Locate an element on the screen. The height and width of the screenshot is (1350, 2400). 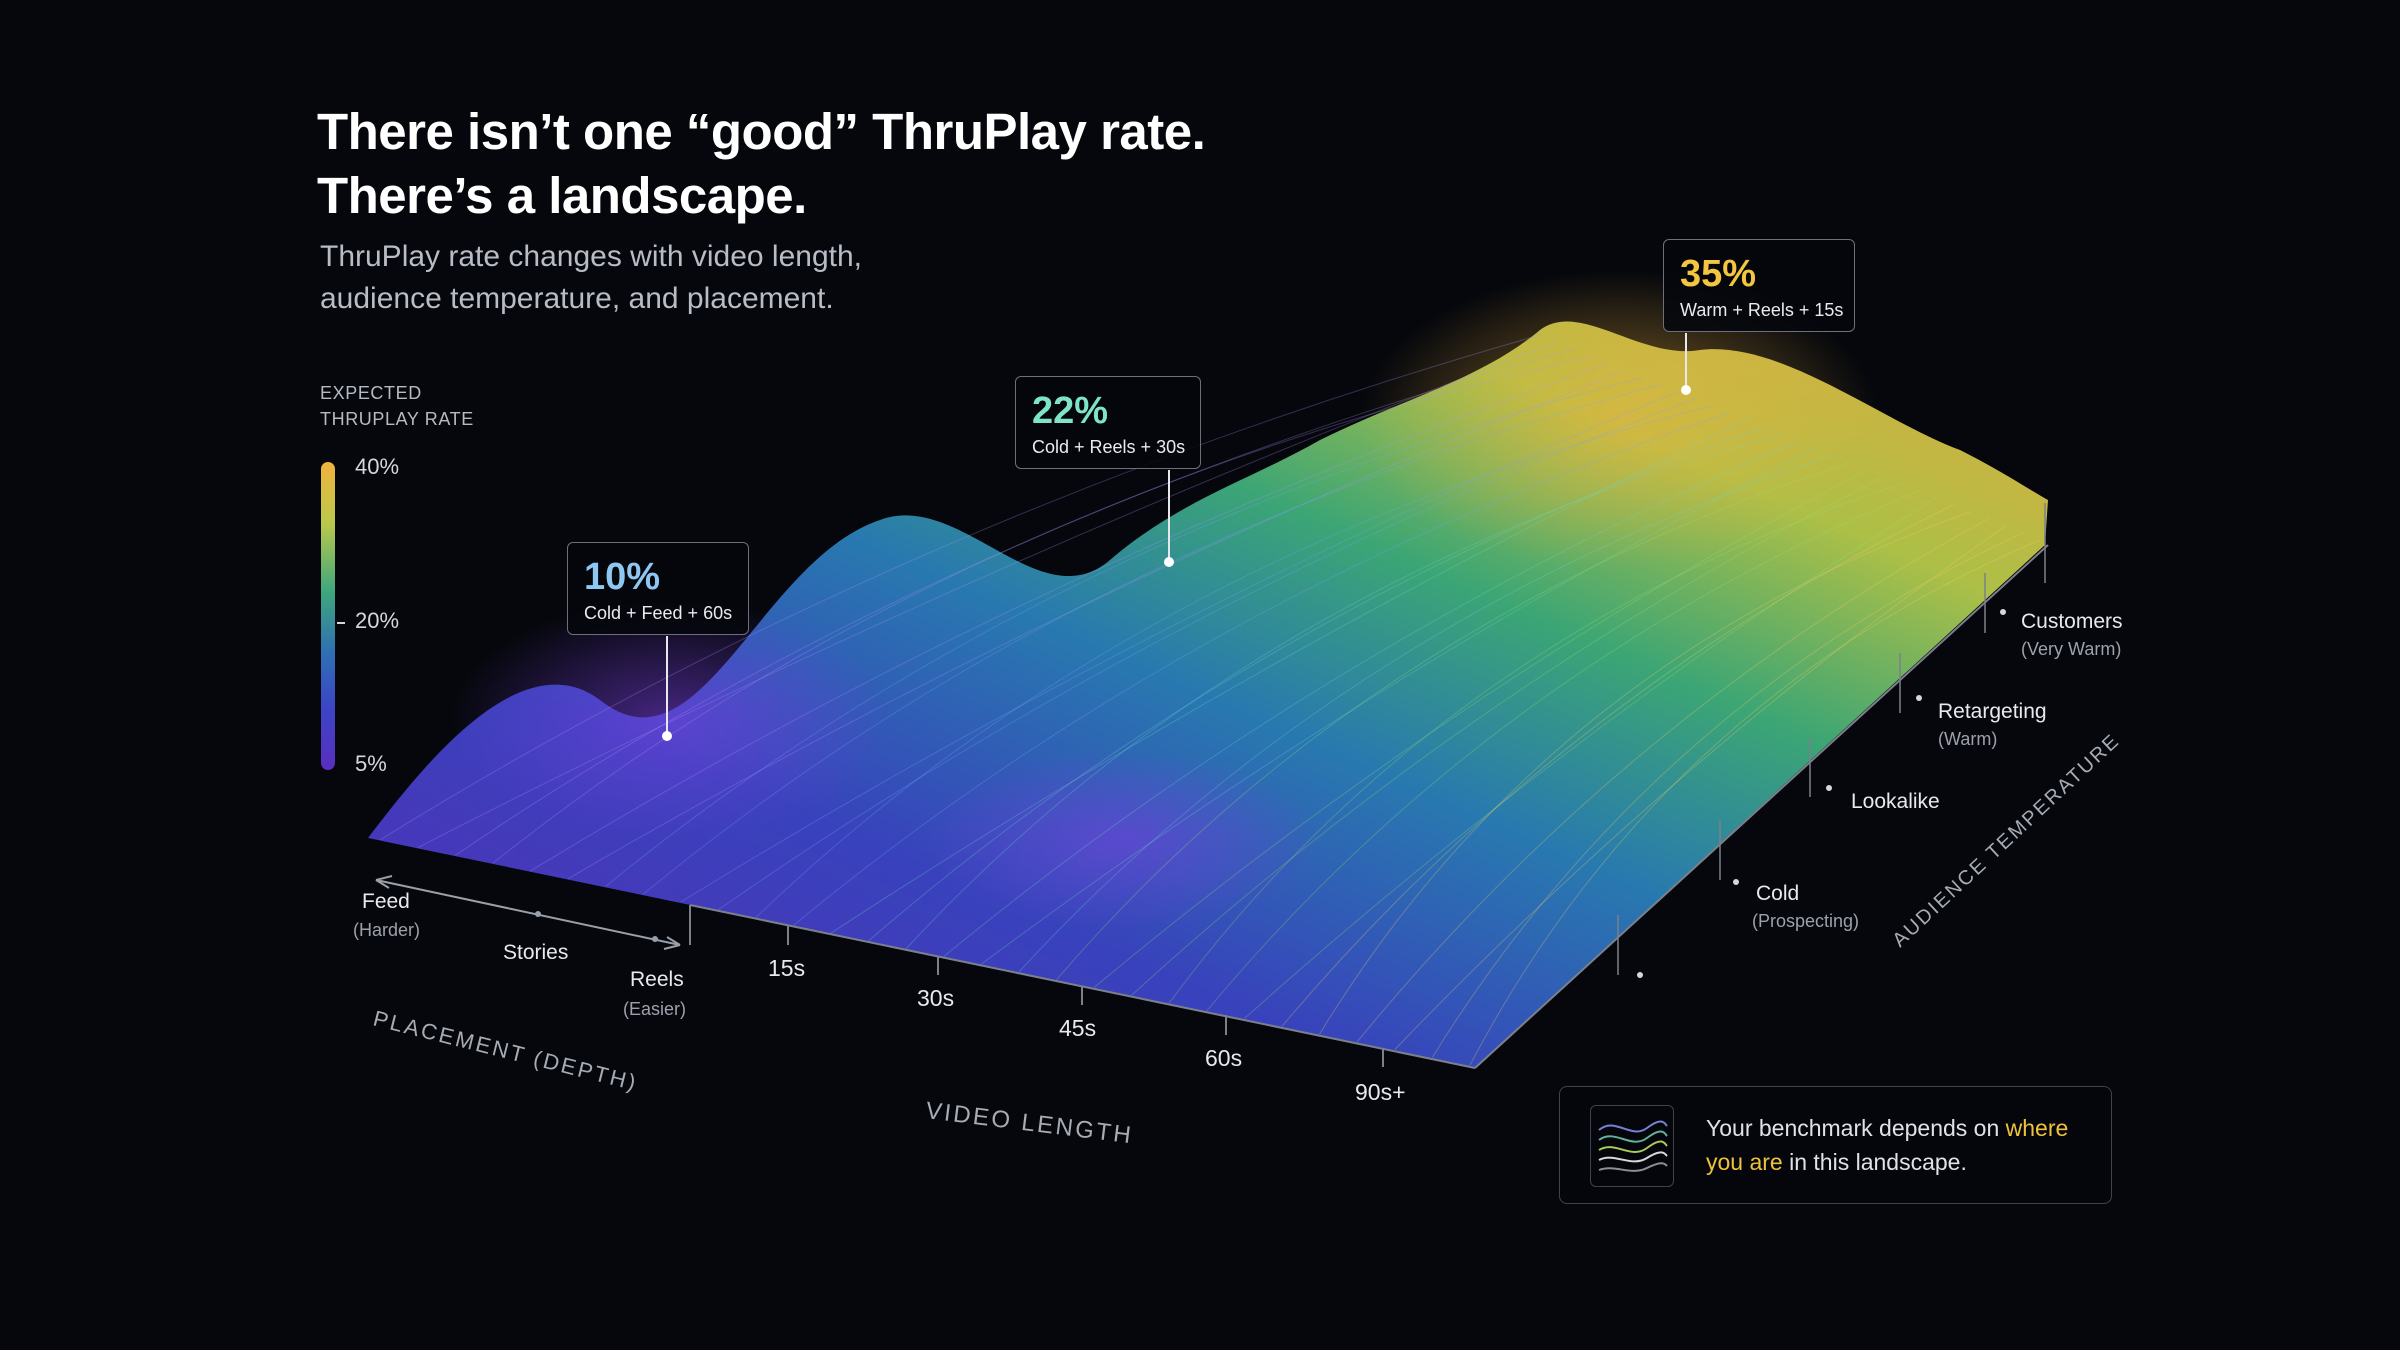
audience-cold: Cold is located at coordinates (1777, 893).